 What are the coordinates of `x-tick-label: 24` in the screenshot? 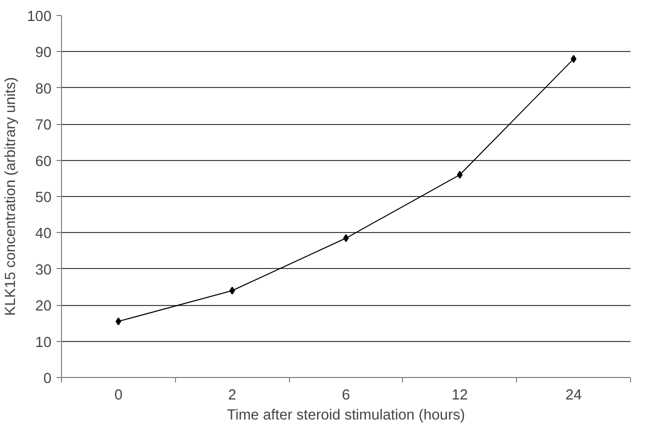 It's located at (573, 396).